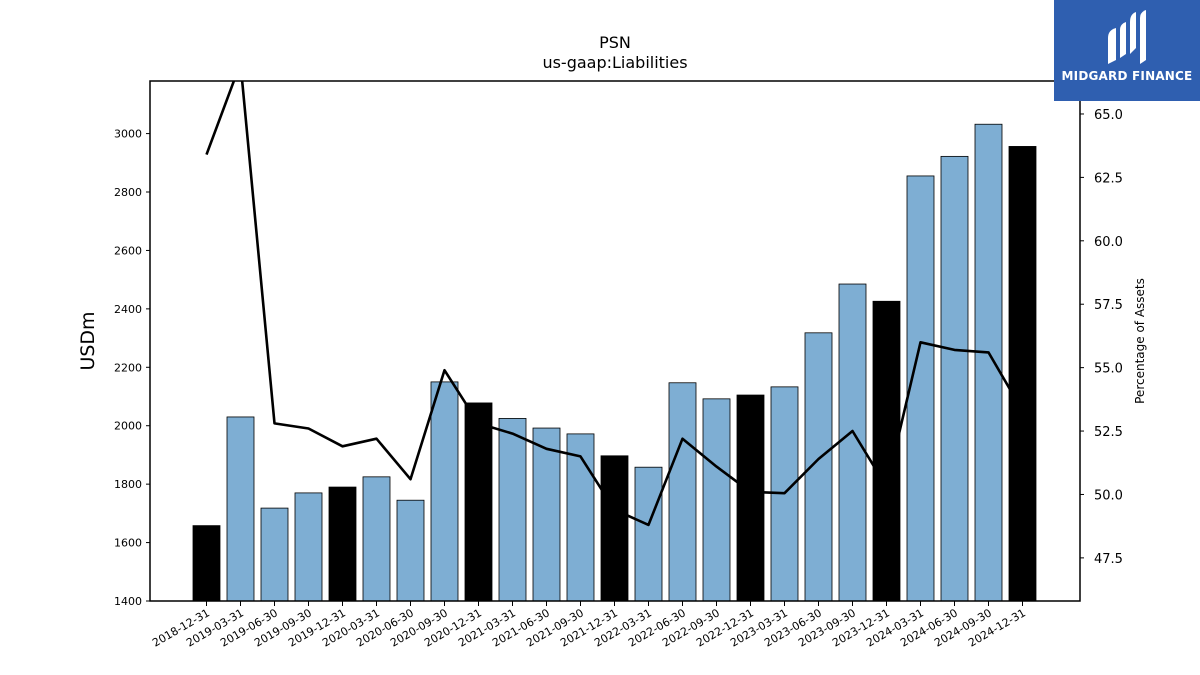  What do you see at coordinates (88, 340) in the screenshot?
I see `y-axis-label-left: USDm` at bounding box center [88, 340].